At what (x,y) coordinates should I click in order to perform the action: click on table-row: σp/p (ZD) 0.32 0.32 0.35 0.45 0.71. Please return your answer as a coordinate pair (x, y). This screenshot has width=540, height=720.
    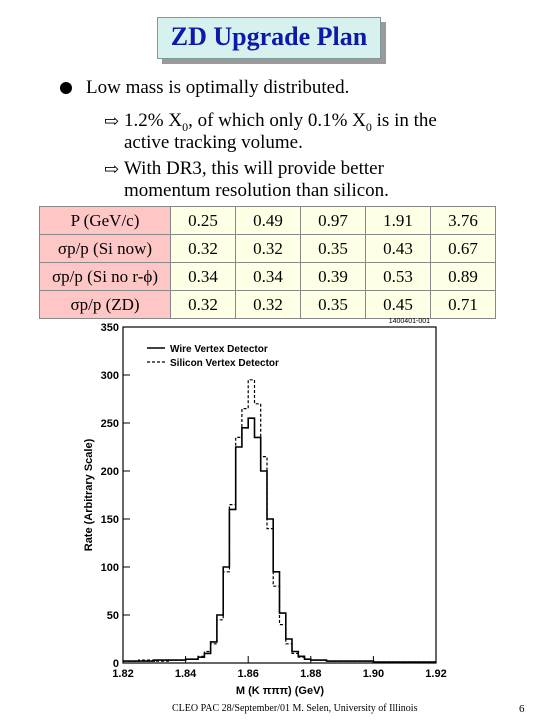
    Looking at the image, I should click on (267, 304).